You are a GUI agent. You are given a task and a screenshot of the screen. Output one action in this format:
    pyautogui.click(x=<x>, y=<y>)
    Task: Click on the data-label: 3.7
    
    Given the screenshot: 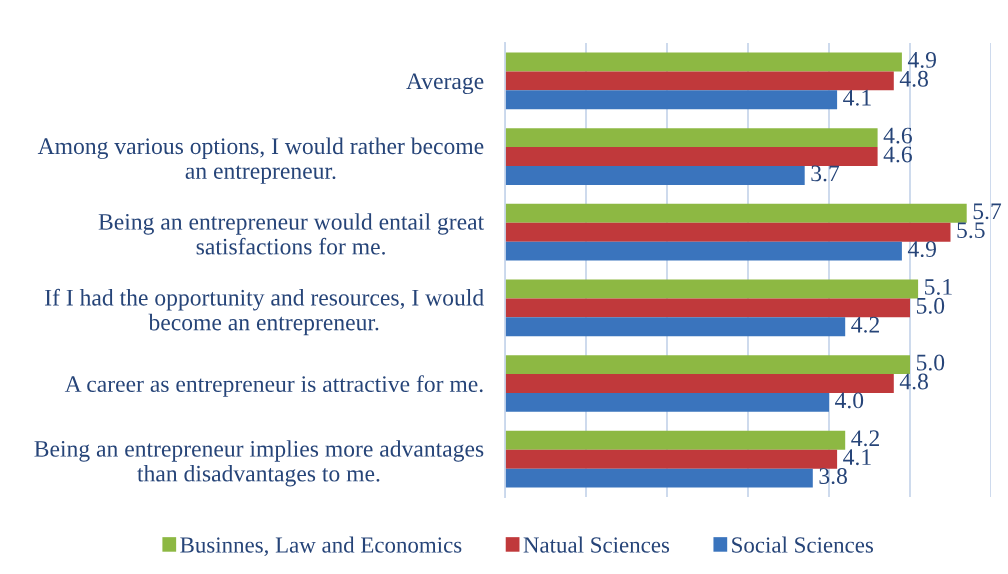 What is the action you would take?
    pyautogui.click(x=825, y=173)
    